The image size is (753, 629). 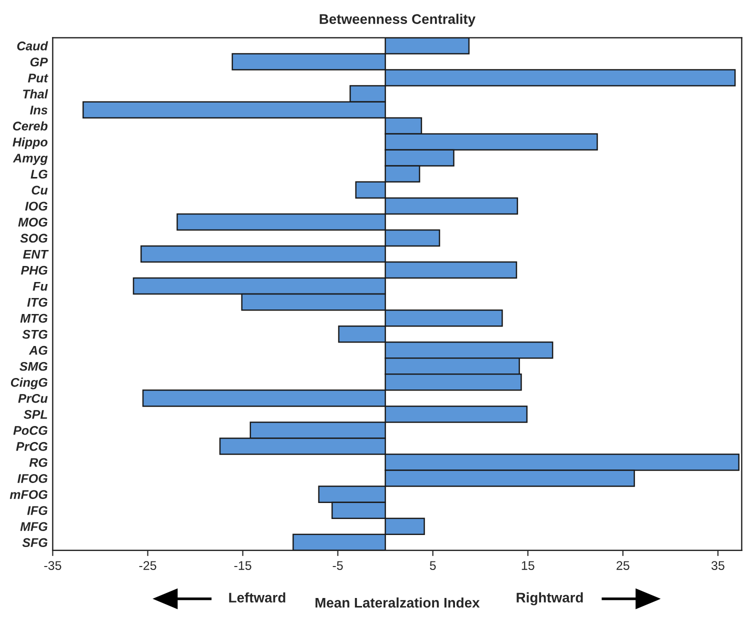 I want to click on y-tick-label: PrCu, so click(x=33, y=398).